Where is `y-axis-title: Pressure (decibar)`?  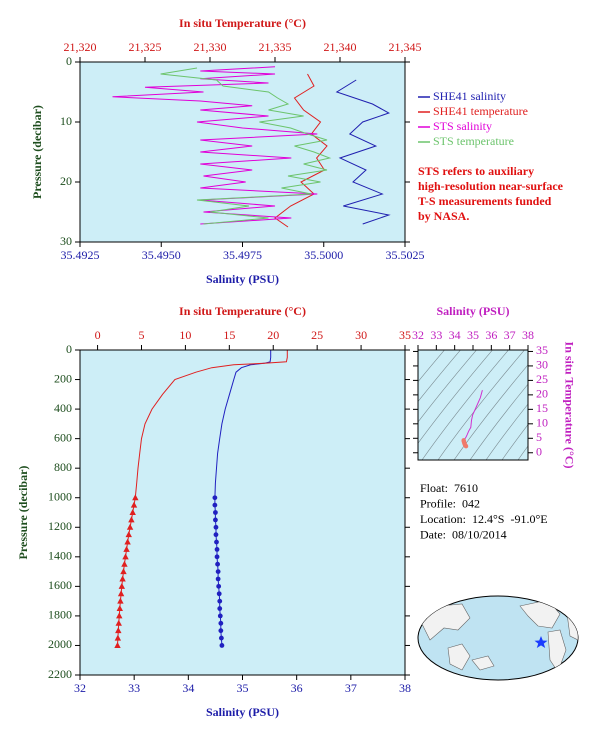
y-axis-title: Pressure (decibar) is located at coordinates (23, 513).